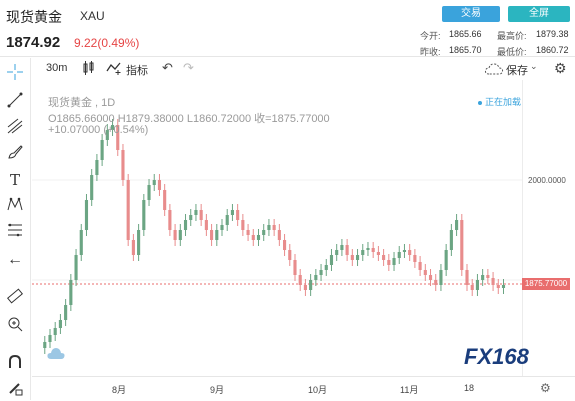 This screenshot has width=575, height=401. What do you see at coordinates (494, 70) in the screenshot?
I see `cloud-icon` at bounding box center [494, 70].